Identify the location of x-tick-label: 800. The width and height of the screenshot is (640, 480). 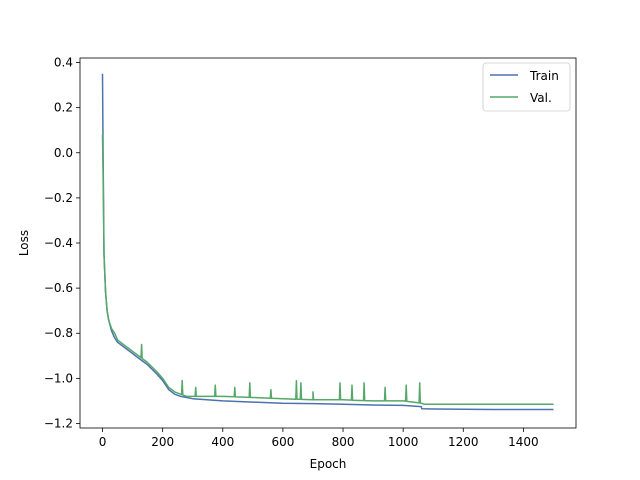
(343, 442).